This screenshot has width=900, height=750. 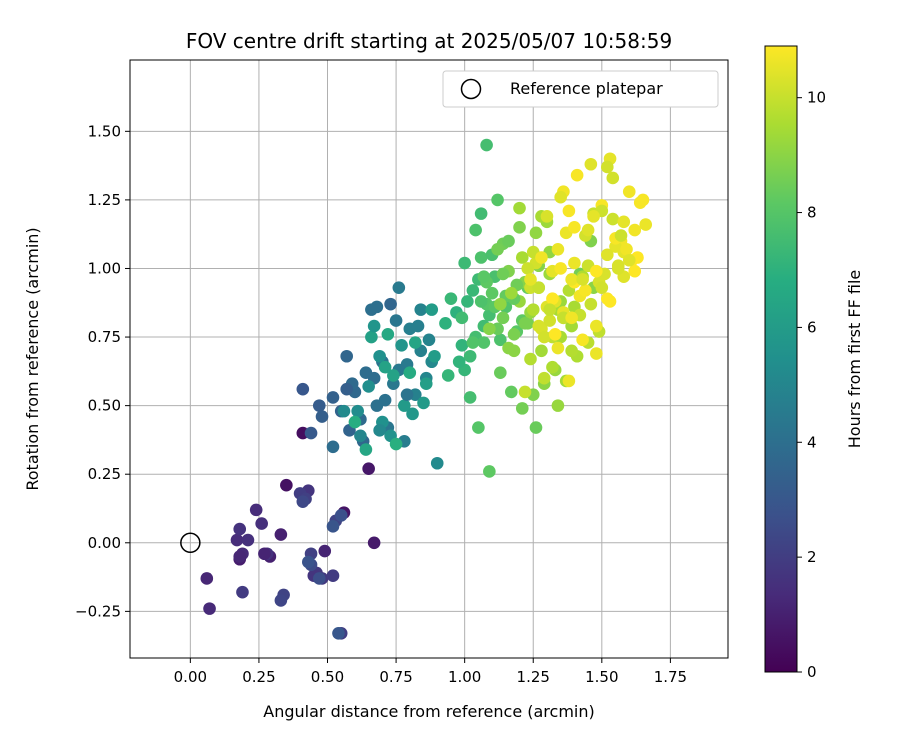 I want to click on y-tick-label: 1.25, so click(x=104, y=200).